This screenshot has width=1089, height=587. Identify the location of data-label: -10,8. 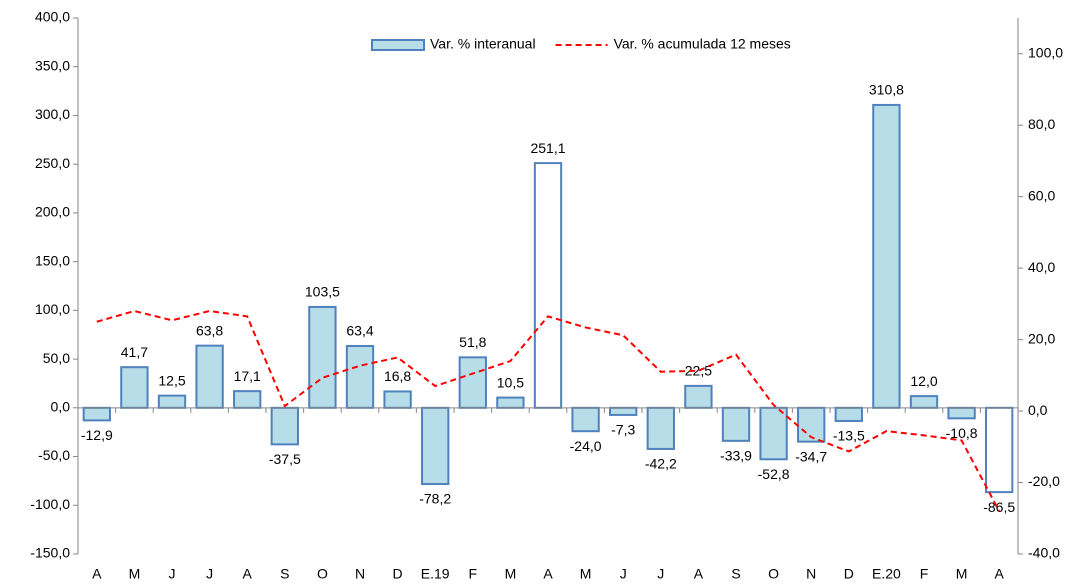
(962, 433).